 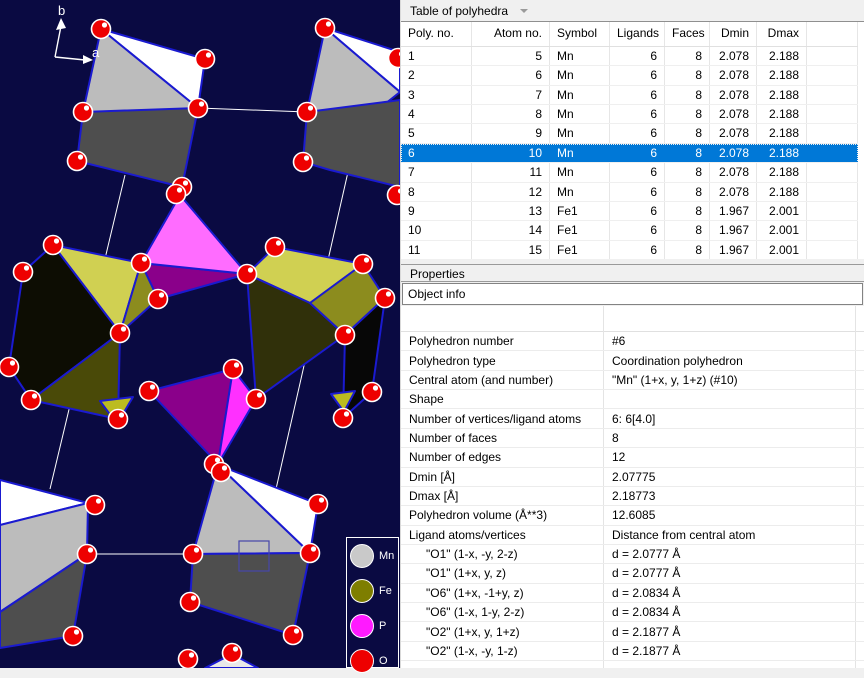 What do you see at coordinates (466, 573) in the screenshot?
I see `property-label: "O1" (1+x, y, z)` at bounding box center [466, 573].